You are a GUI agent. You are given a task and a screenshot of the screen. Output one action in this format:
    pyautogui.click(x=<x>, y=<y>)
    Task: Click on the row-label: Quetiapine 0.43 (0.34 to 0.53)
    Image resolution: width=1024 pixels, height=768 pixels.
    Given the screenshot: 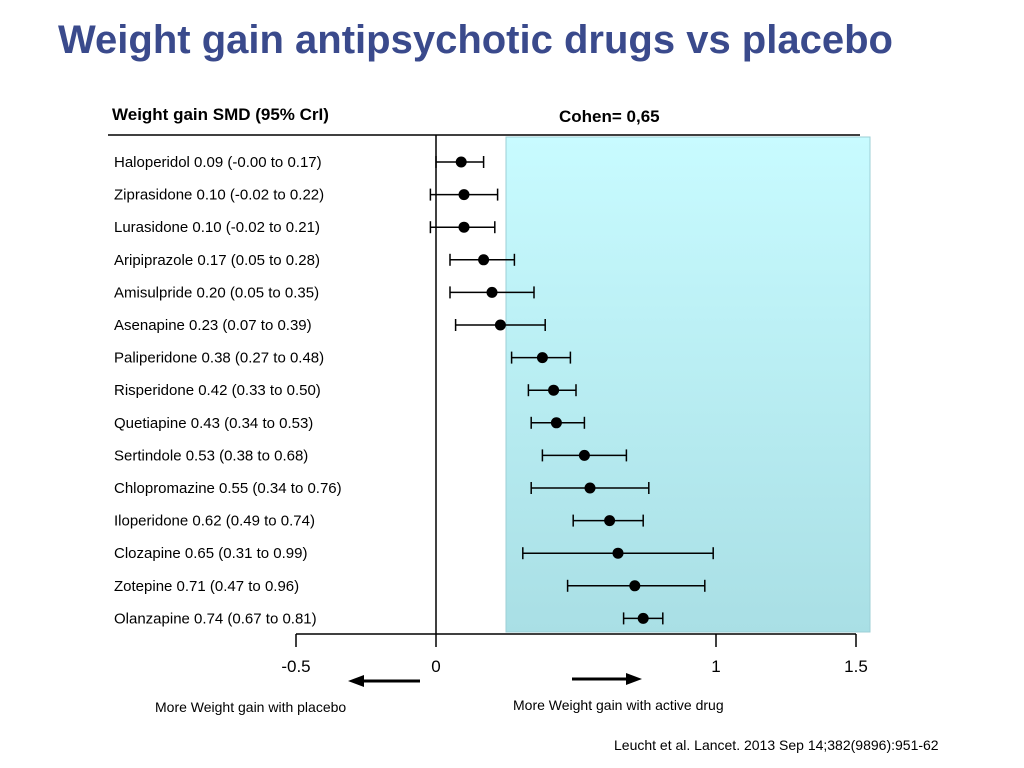 What is the action you would take?
    pyautogui.click(x=213, y=423)
    